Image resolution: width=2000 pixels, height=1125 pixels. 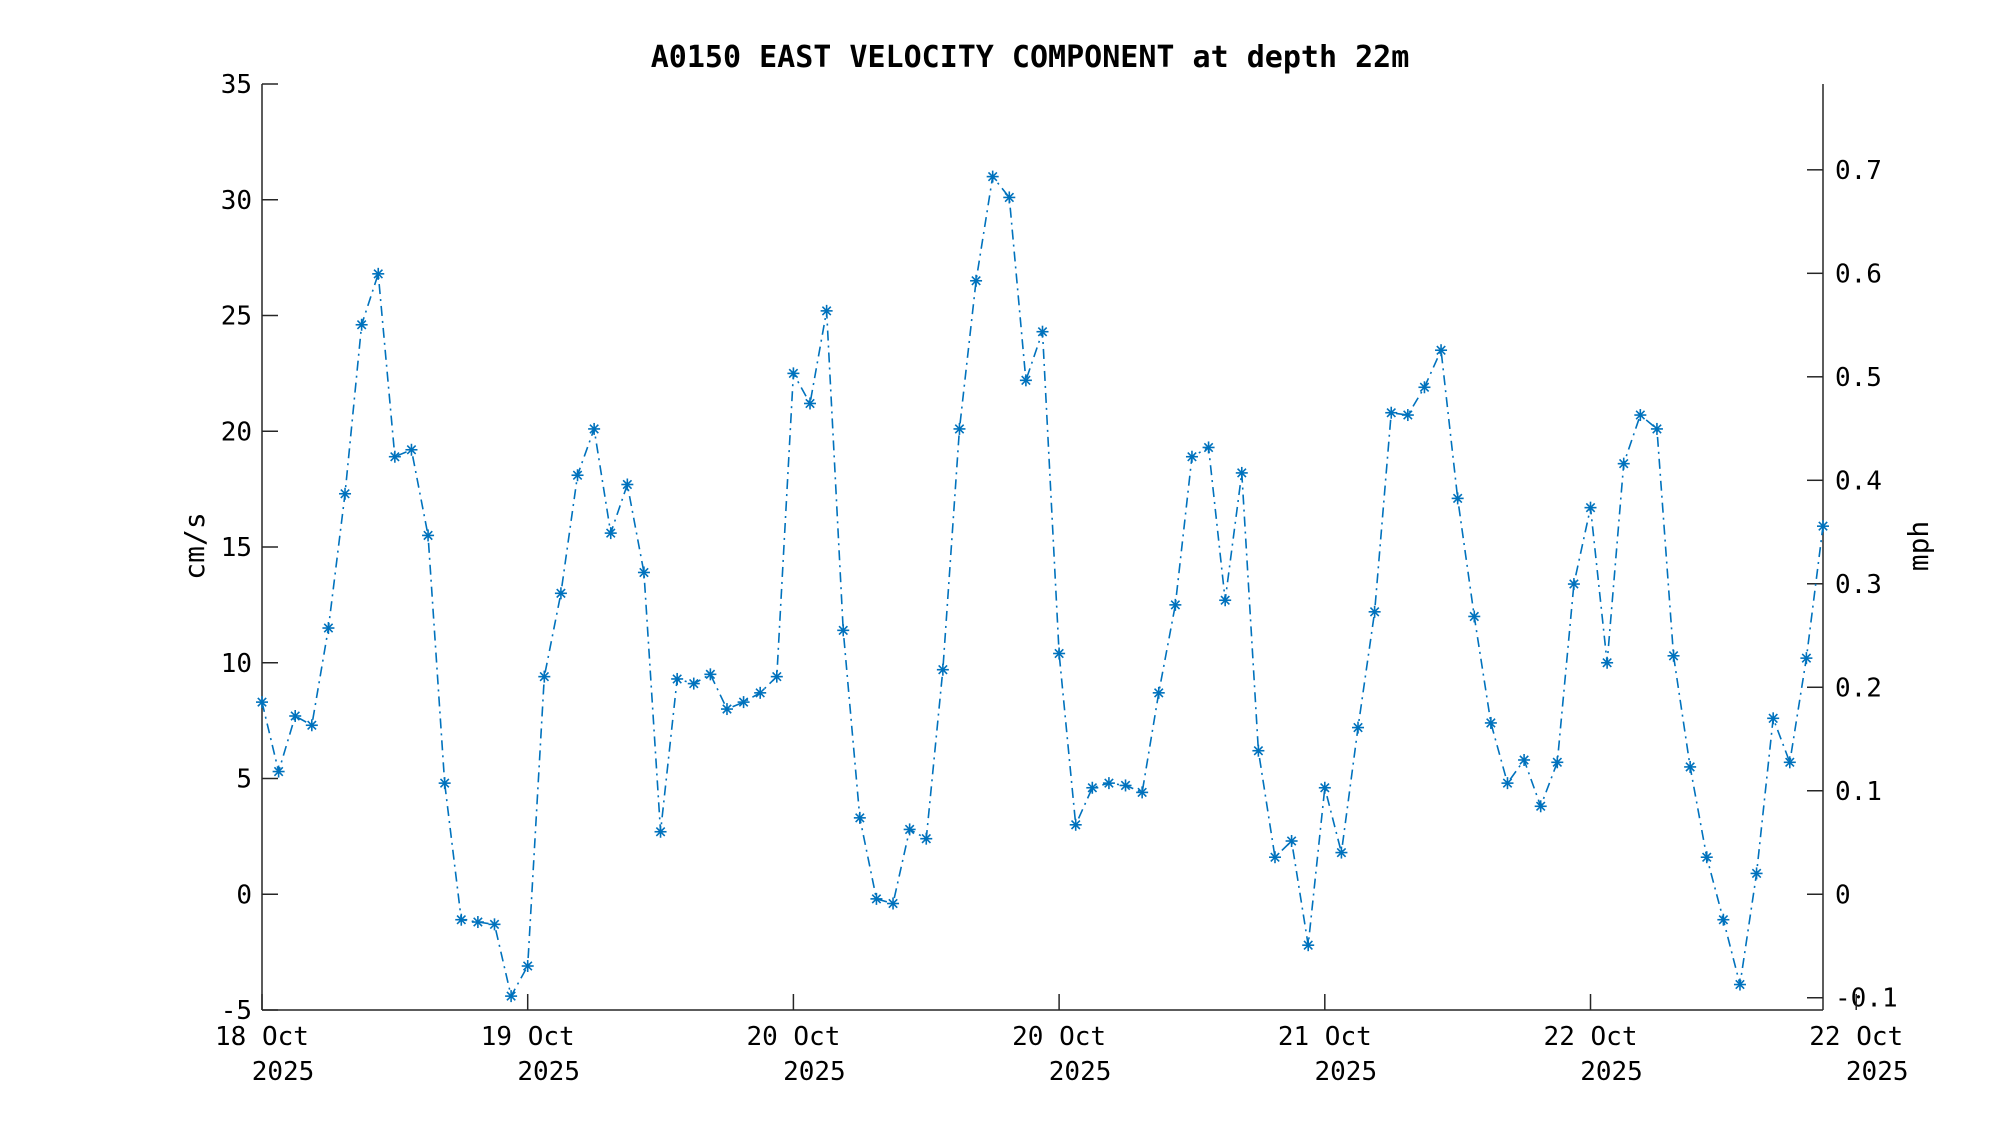 What do you see at coordinates (1858, 171) in the screenshot?
I see `y-tick-label-right: 0.7` at bounding box center [1858, 171].